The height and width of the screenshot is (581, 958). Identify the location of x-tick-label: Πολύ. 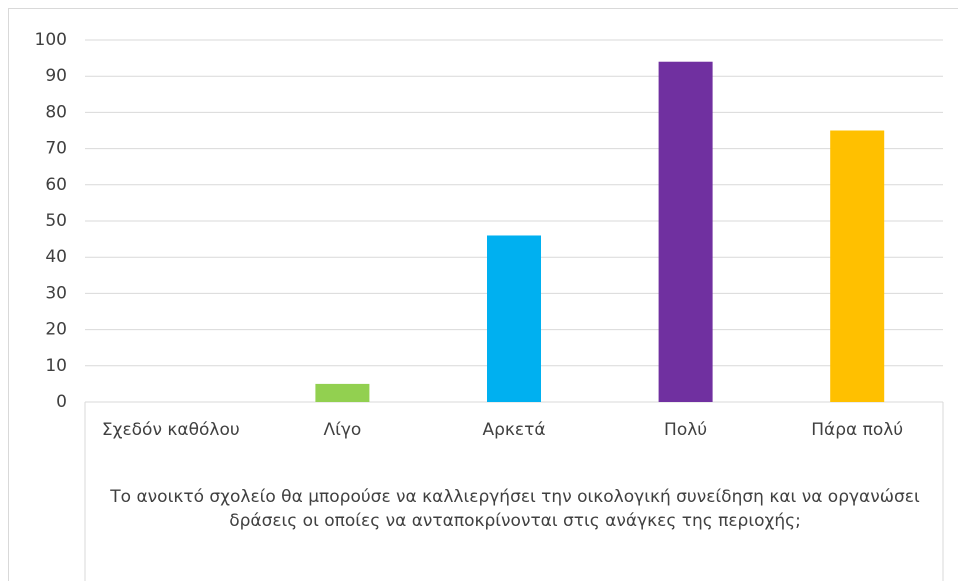
(686, 430).